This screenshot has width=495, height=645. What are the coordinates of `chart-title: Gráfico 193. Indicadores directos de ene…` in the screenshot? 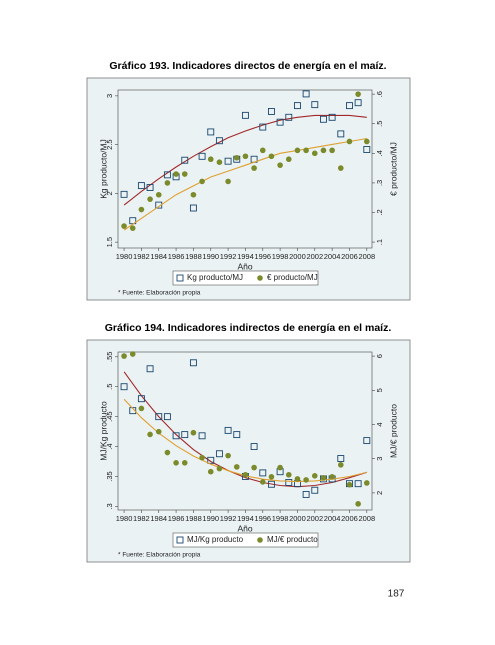 It's located at (247, 66).